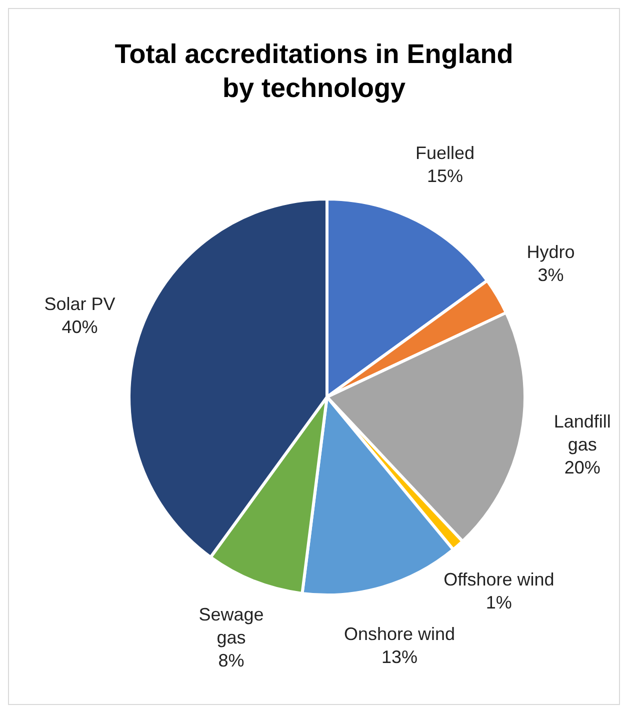 This screenshot has width=624, height=711. What do you see at coordinates (231, 660) in the screenshot?
I see `data-label: 8%` at bounding box center [231, 660].